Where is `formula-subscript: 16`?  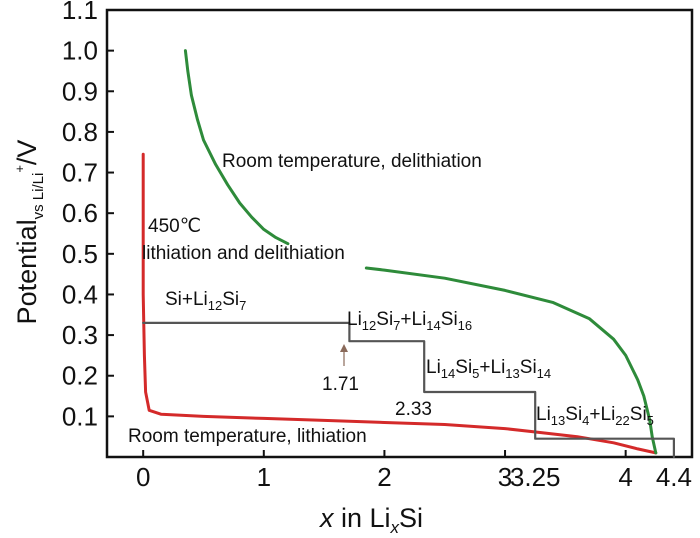 formula-subscript: 16 is located at coordinates (465, 325).